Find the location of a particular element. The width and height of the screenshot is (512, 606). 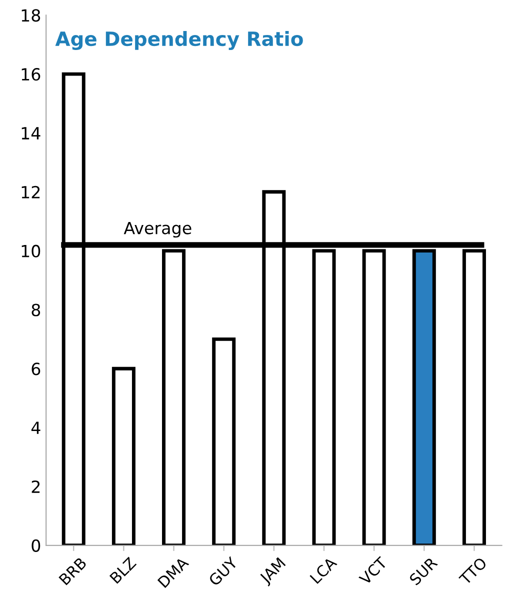

ref-line-label: Average is located at coordinates (158, 230).